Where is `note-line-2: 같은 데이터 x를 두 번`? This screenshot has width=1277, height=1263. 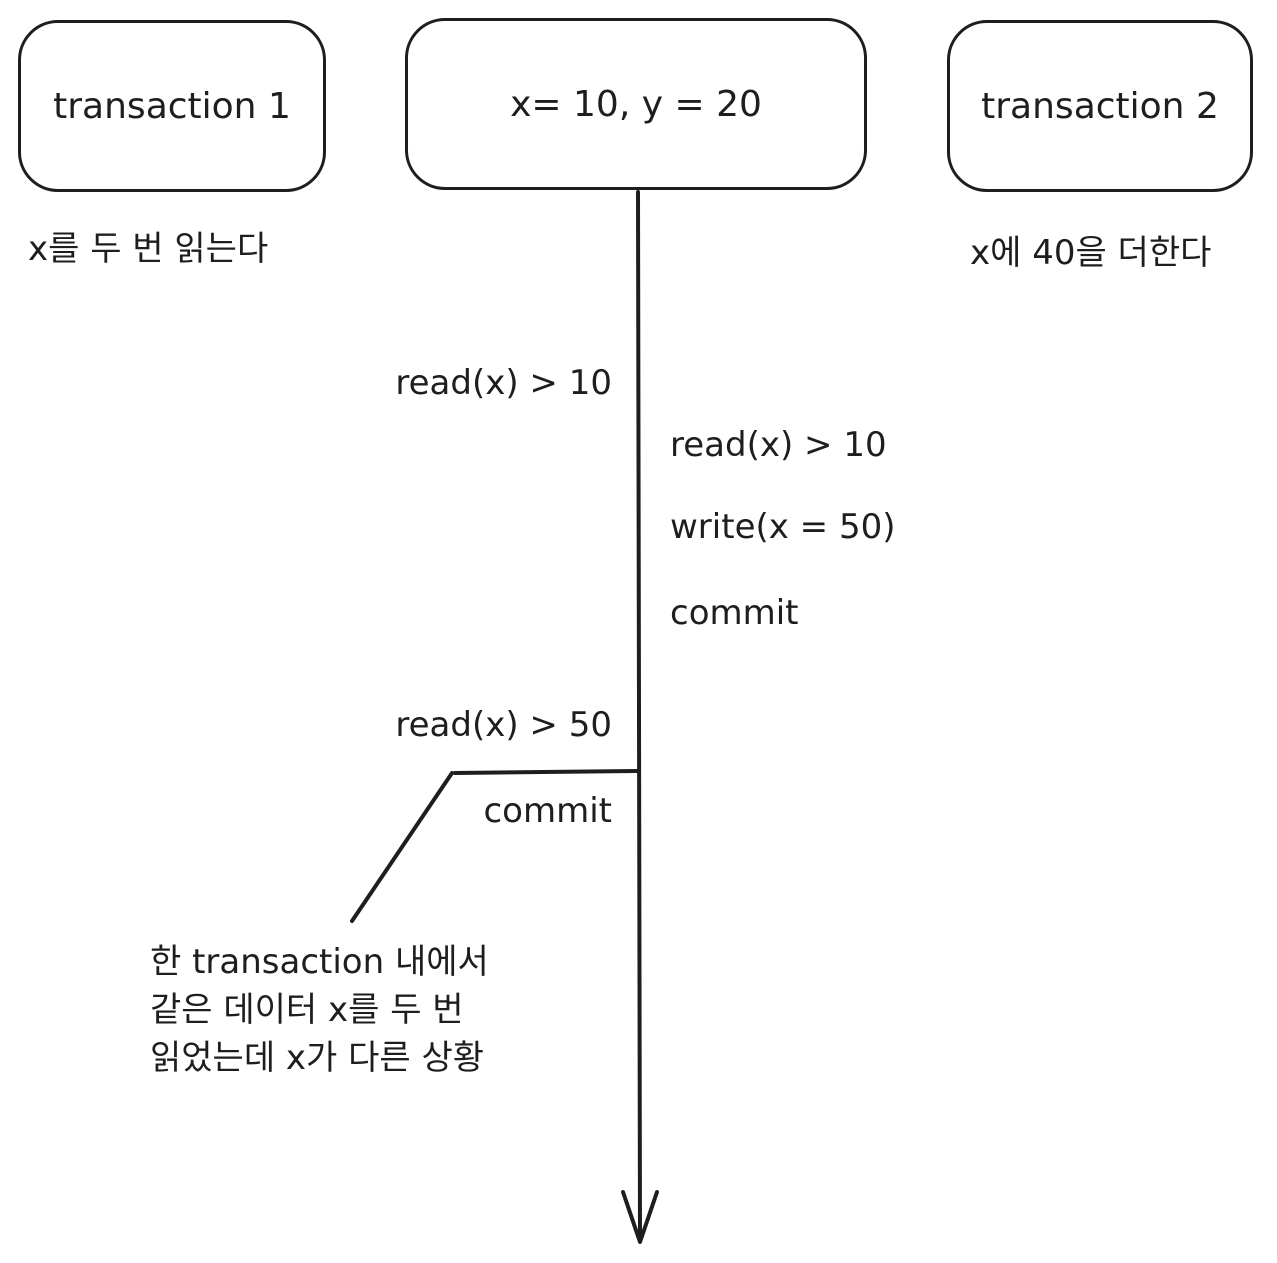 note-line-2: 같은 데이터 x를 두 번 is located at coordinates (307, 1010).